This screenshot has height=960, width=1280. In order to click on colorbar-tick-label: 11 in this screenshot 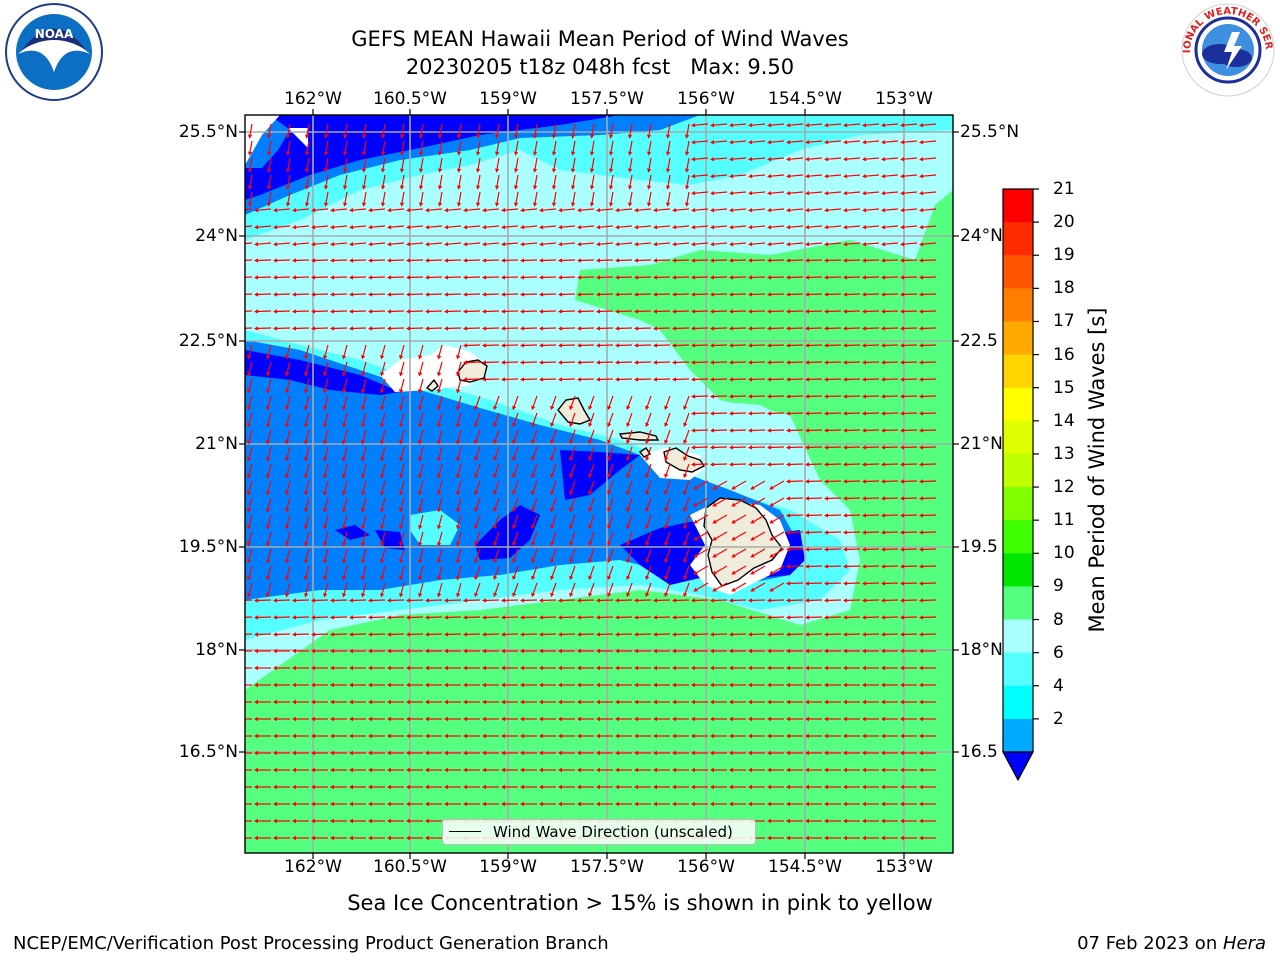, I will do `click(1064, 520)`.